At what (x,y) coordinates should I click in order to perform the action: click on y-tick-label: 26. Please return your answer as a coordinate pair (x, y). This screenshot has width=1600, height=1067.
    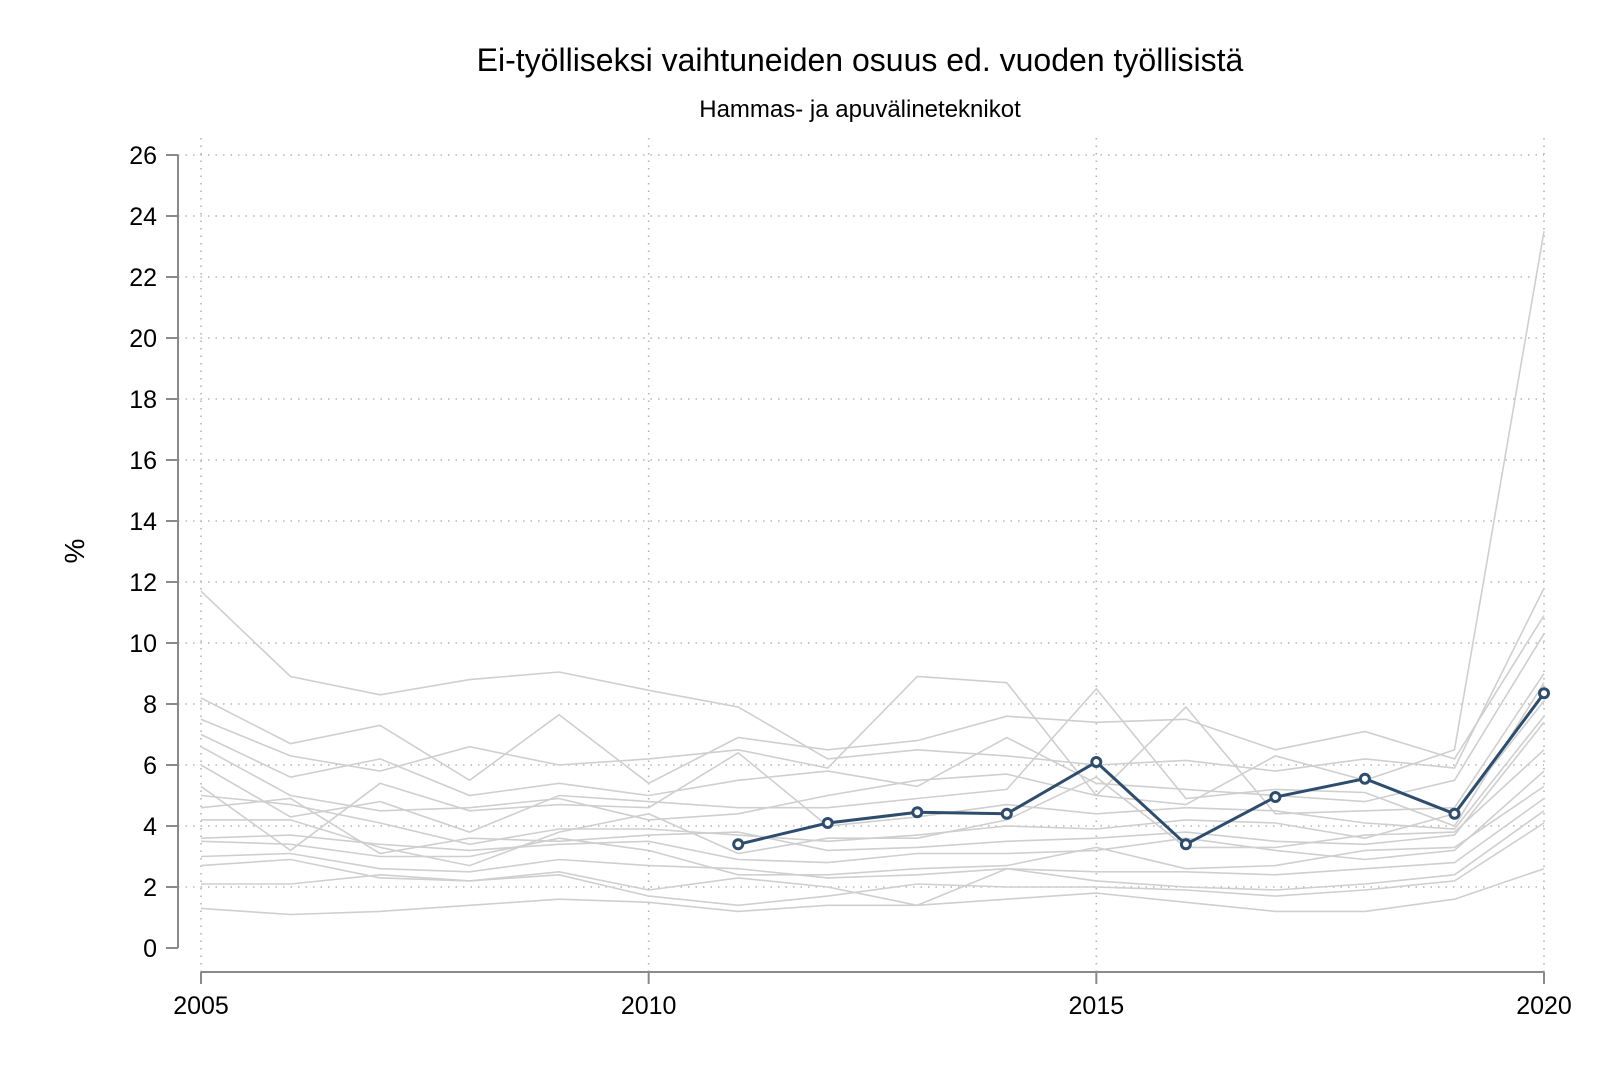
    Looking at the image, I should click on (143, 156).